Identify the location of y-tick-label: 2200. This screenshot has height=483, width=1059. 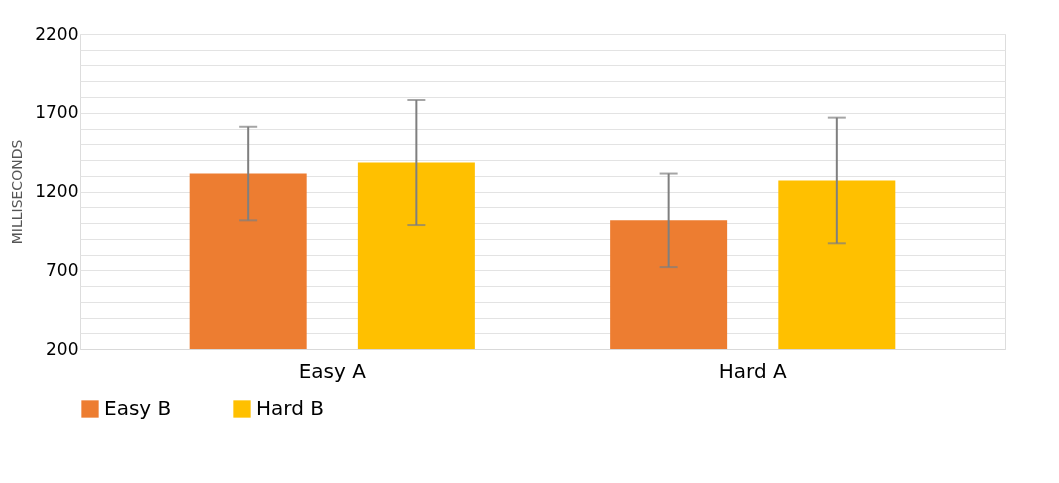
(57, 33).